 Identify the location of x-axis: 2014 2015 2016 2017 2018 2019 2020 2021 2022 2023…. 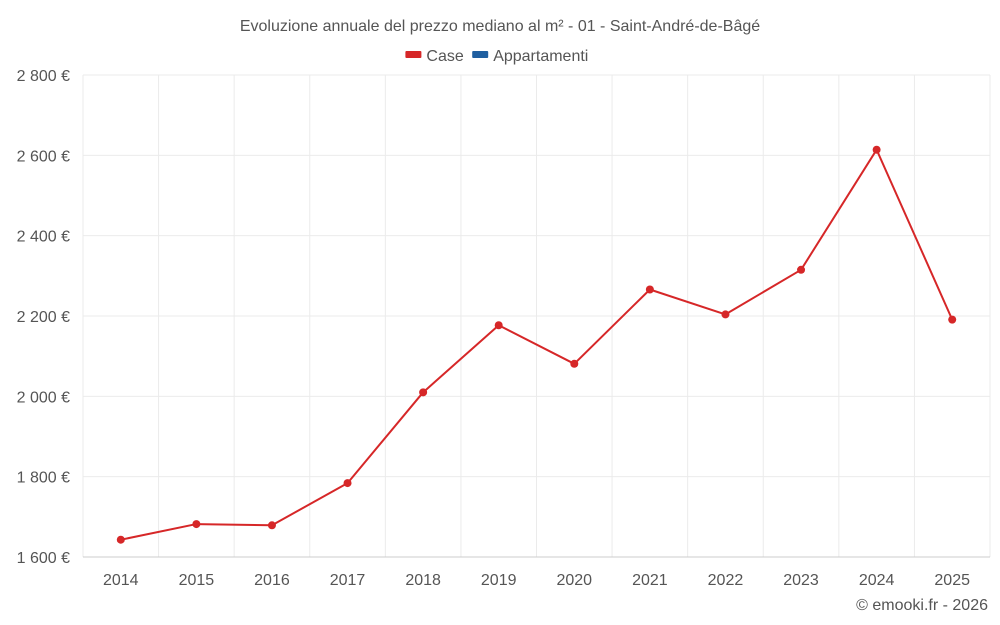
(536, 572).